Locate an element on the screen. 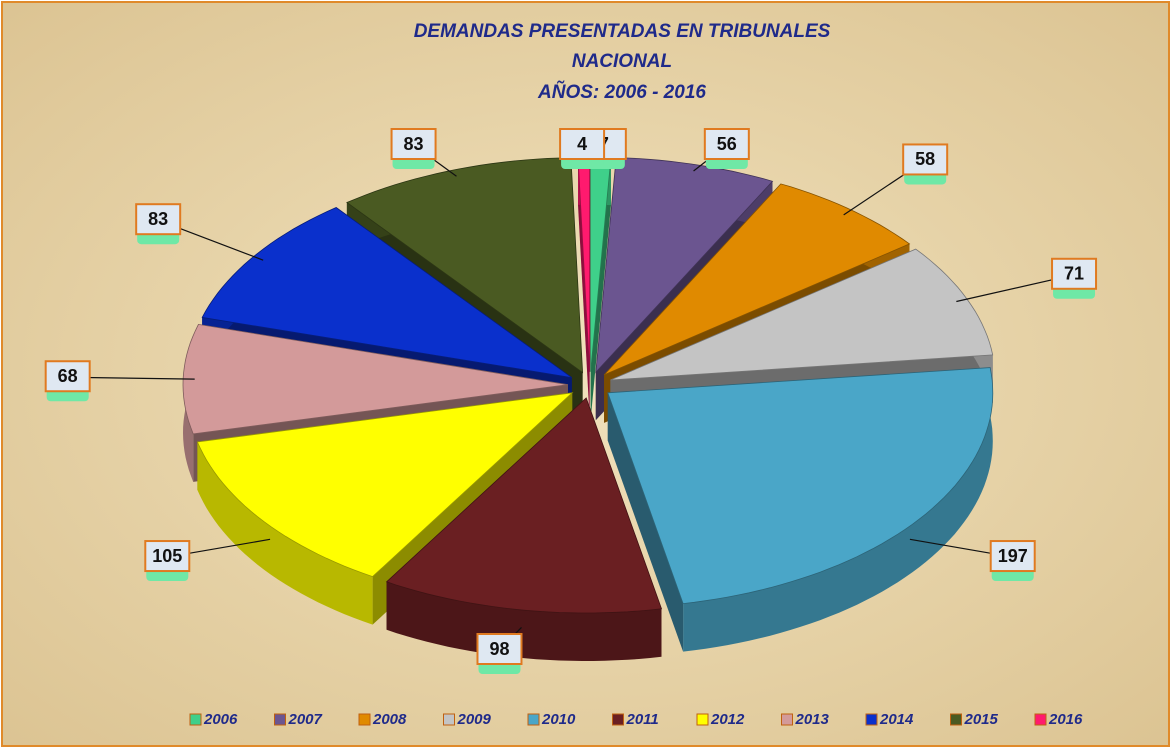 This screenshot has width=1171, height=753. chart-title: DEMANDAS PRESENTADAS EN TRIBUNALES is located at coordinates (622, 31).